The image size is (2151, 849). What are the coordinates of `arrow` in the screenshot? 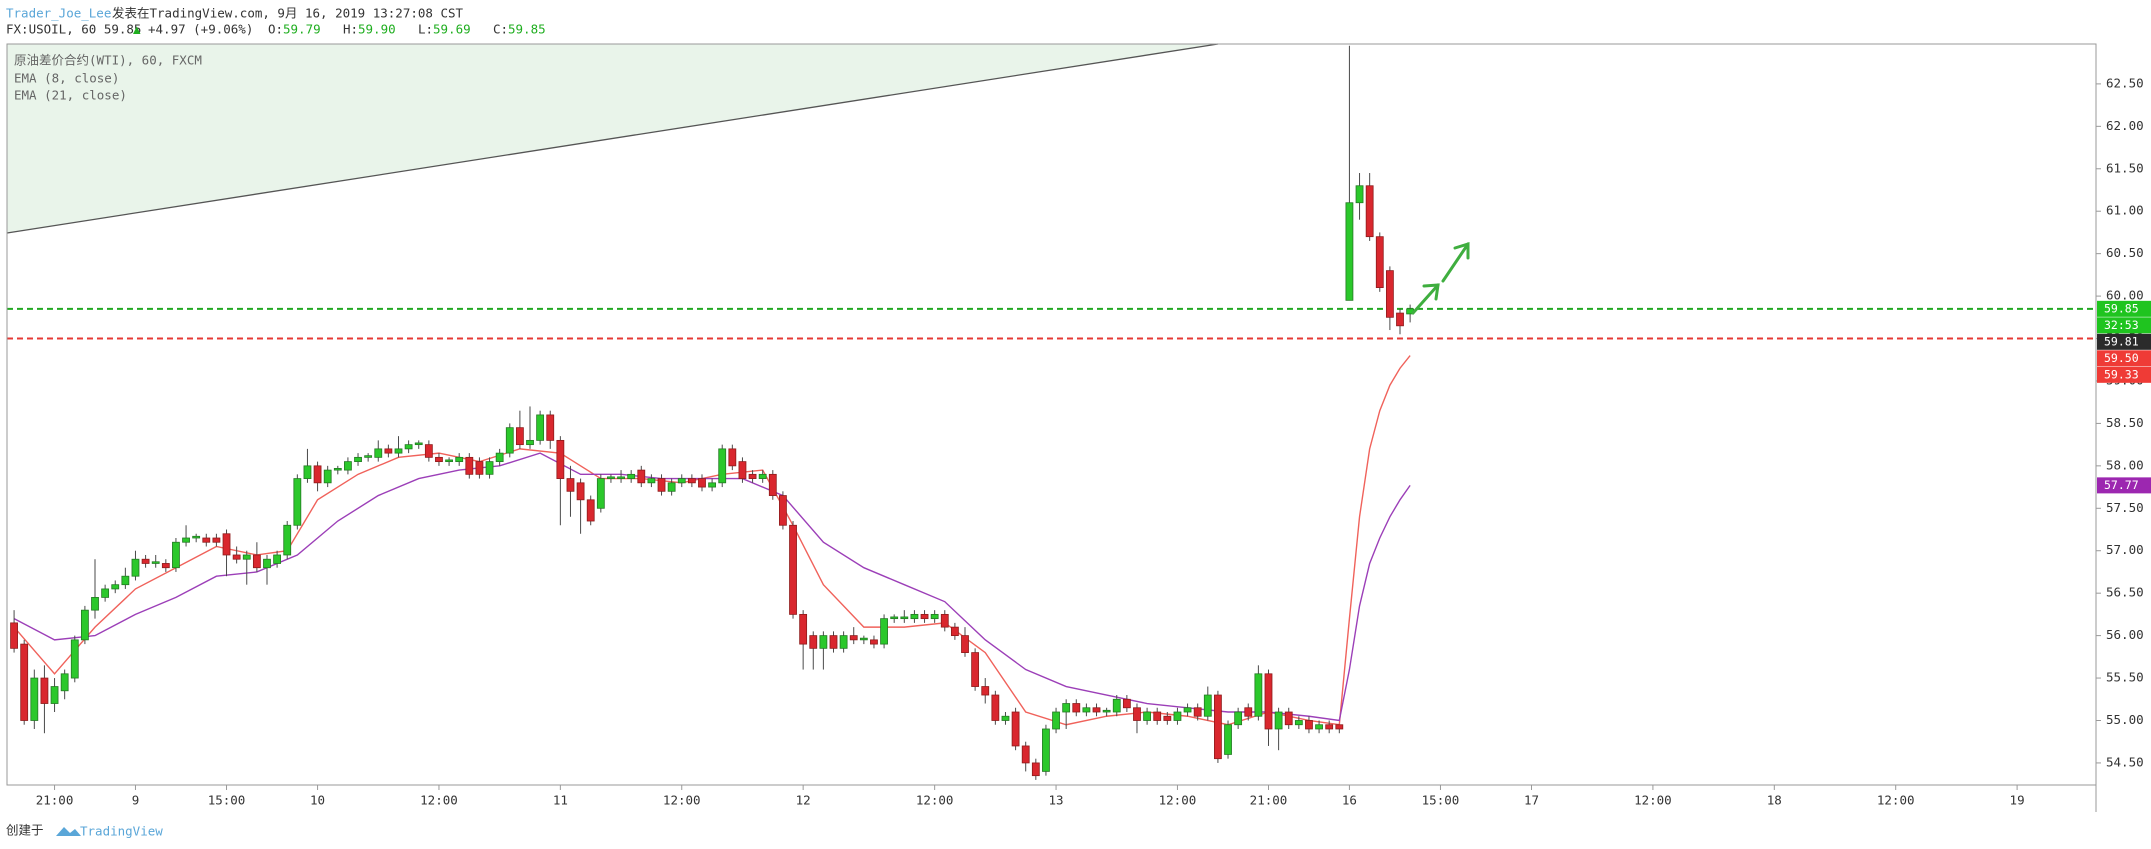 It's located at (1425, 299).